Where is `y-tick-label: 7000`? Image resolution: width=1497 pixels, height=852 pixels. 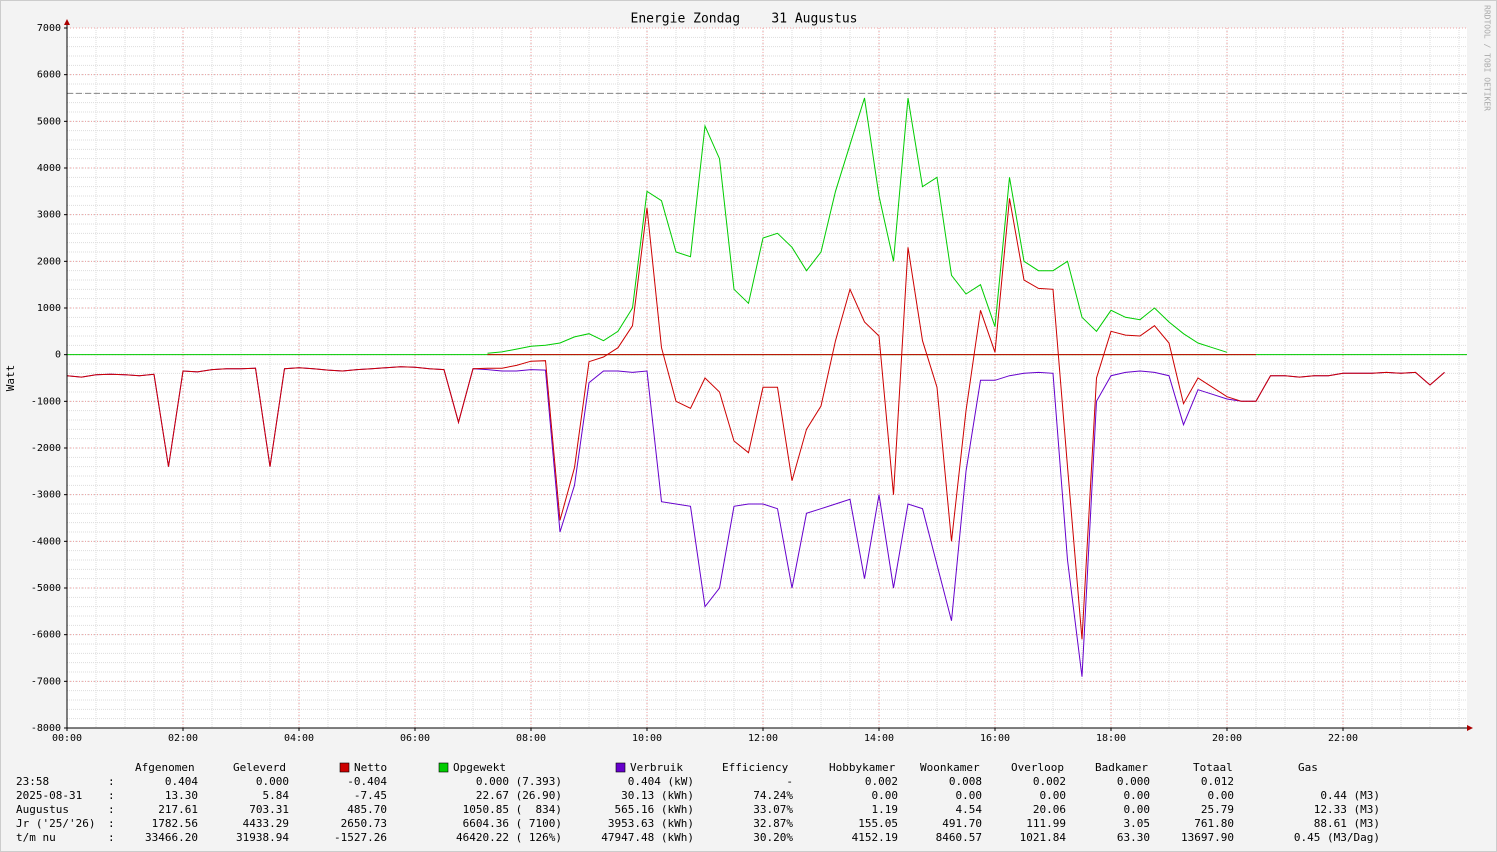
y-tick-label: 7000 is located at coordinates (49, 28).